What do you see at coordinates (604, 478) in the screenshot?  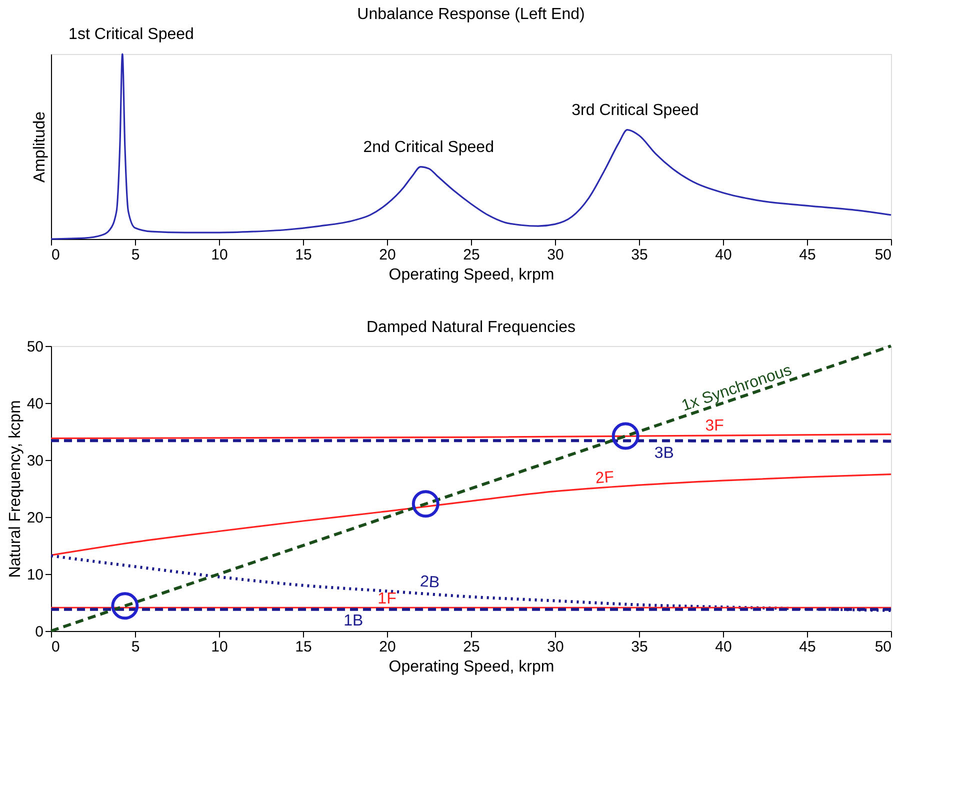 I see `series-label: 2F` at bounding box center [604, 478].